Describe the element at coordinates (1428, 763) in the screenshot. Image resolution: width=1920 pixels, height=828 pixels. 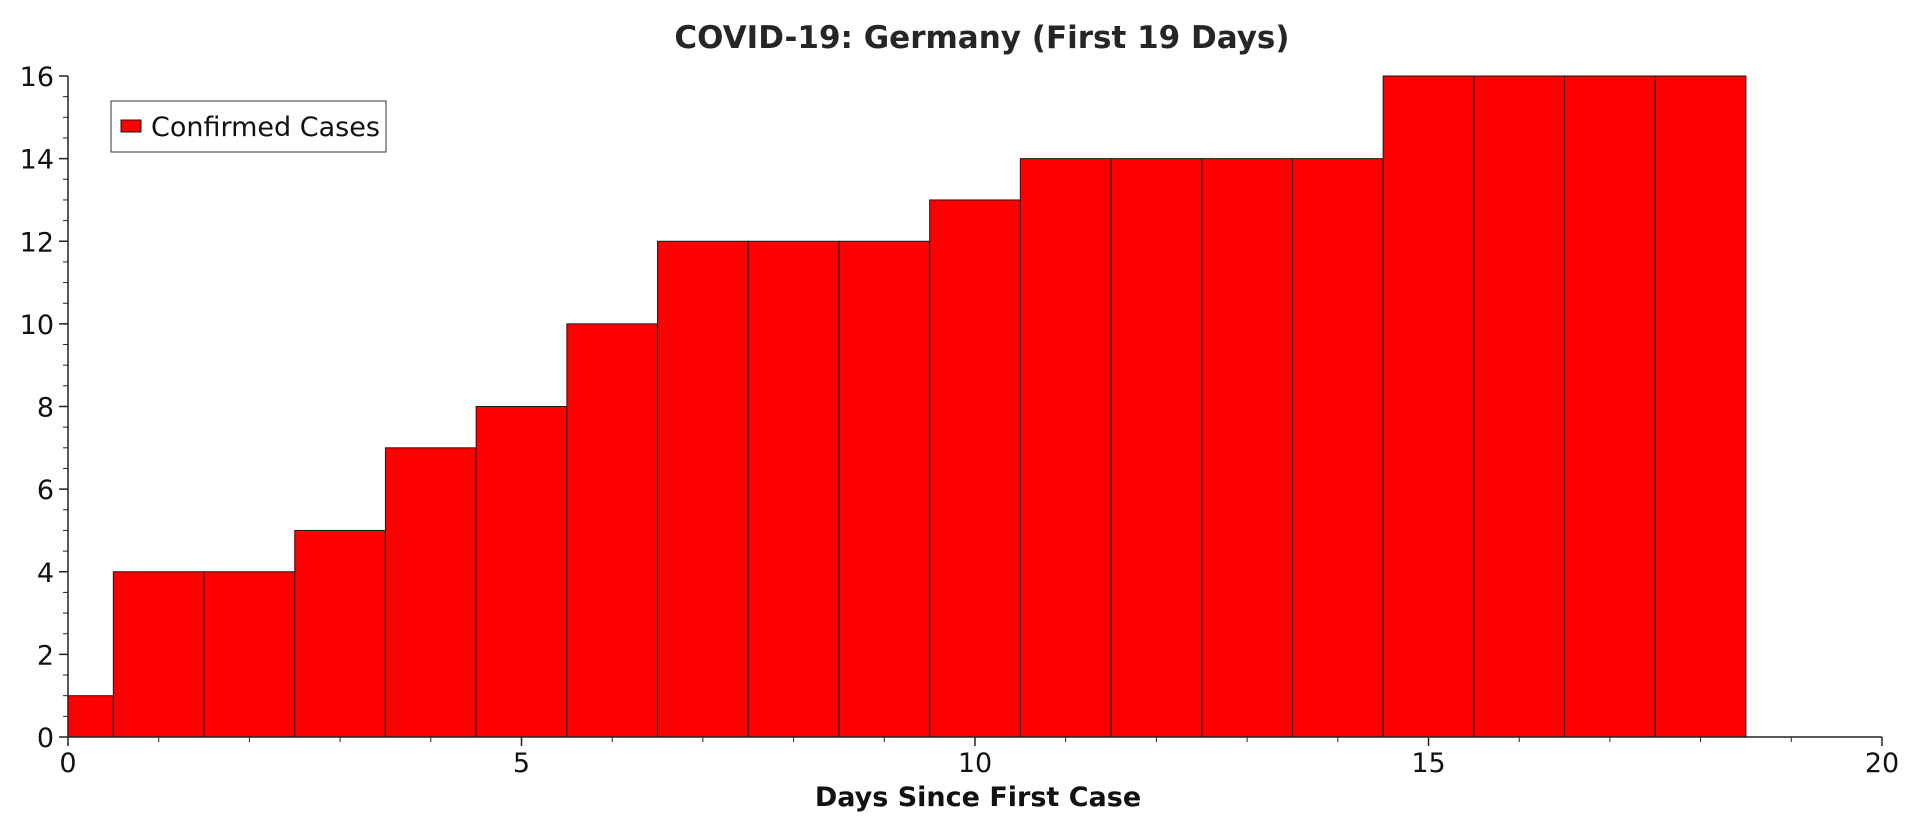
I see `x-tick-label: 15` at that location.